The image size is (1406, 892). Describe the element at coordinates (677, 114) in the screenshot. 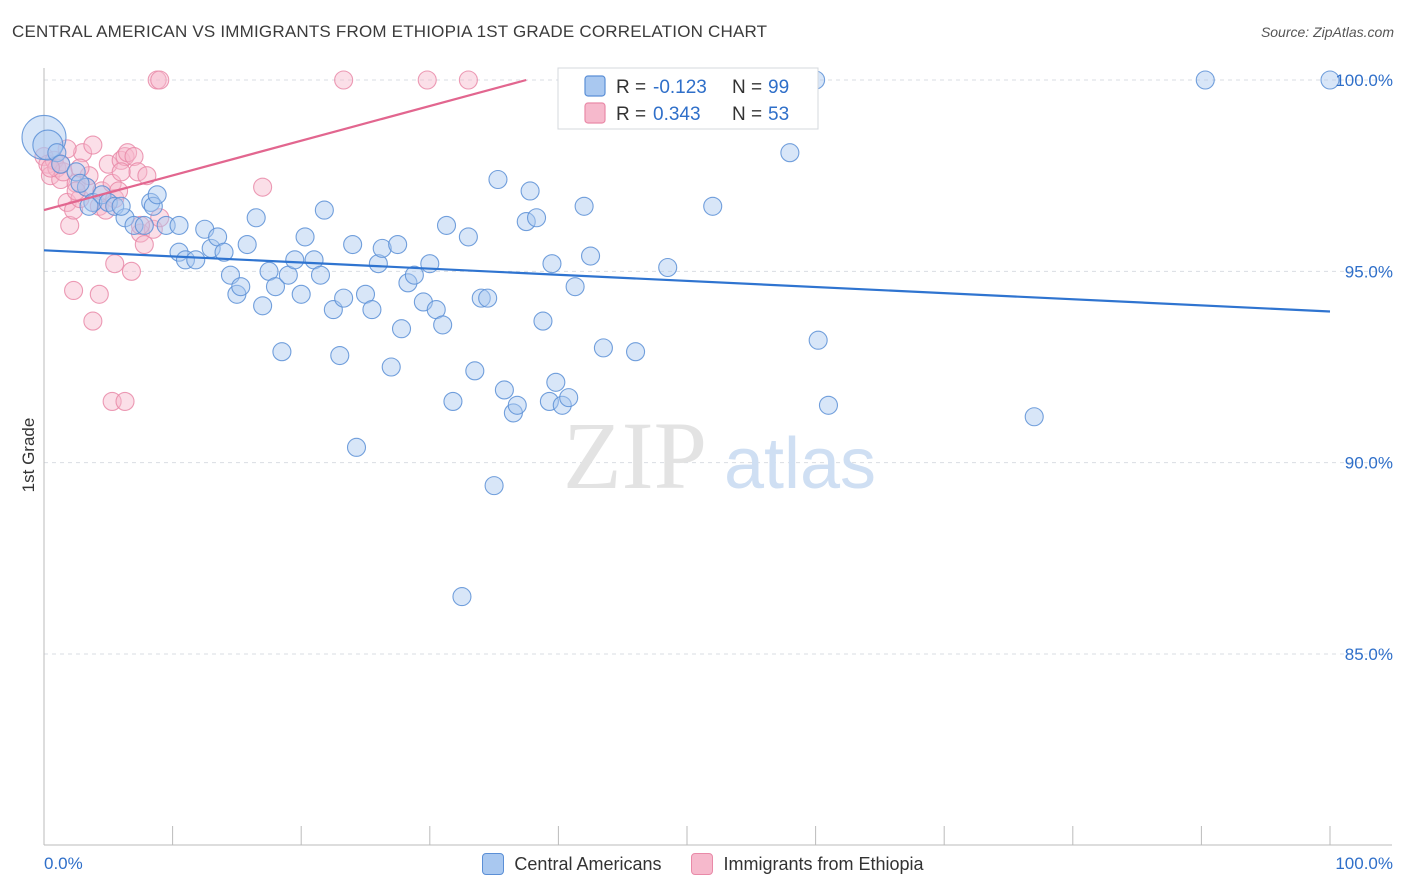

I see `stats-r-value: 0.343` at that location.